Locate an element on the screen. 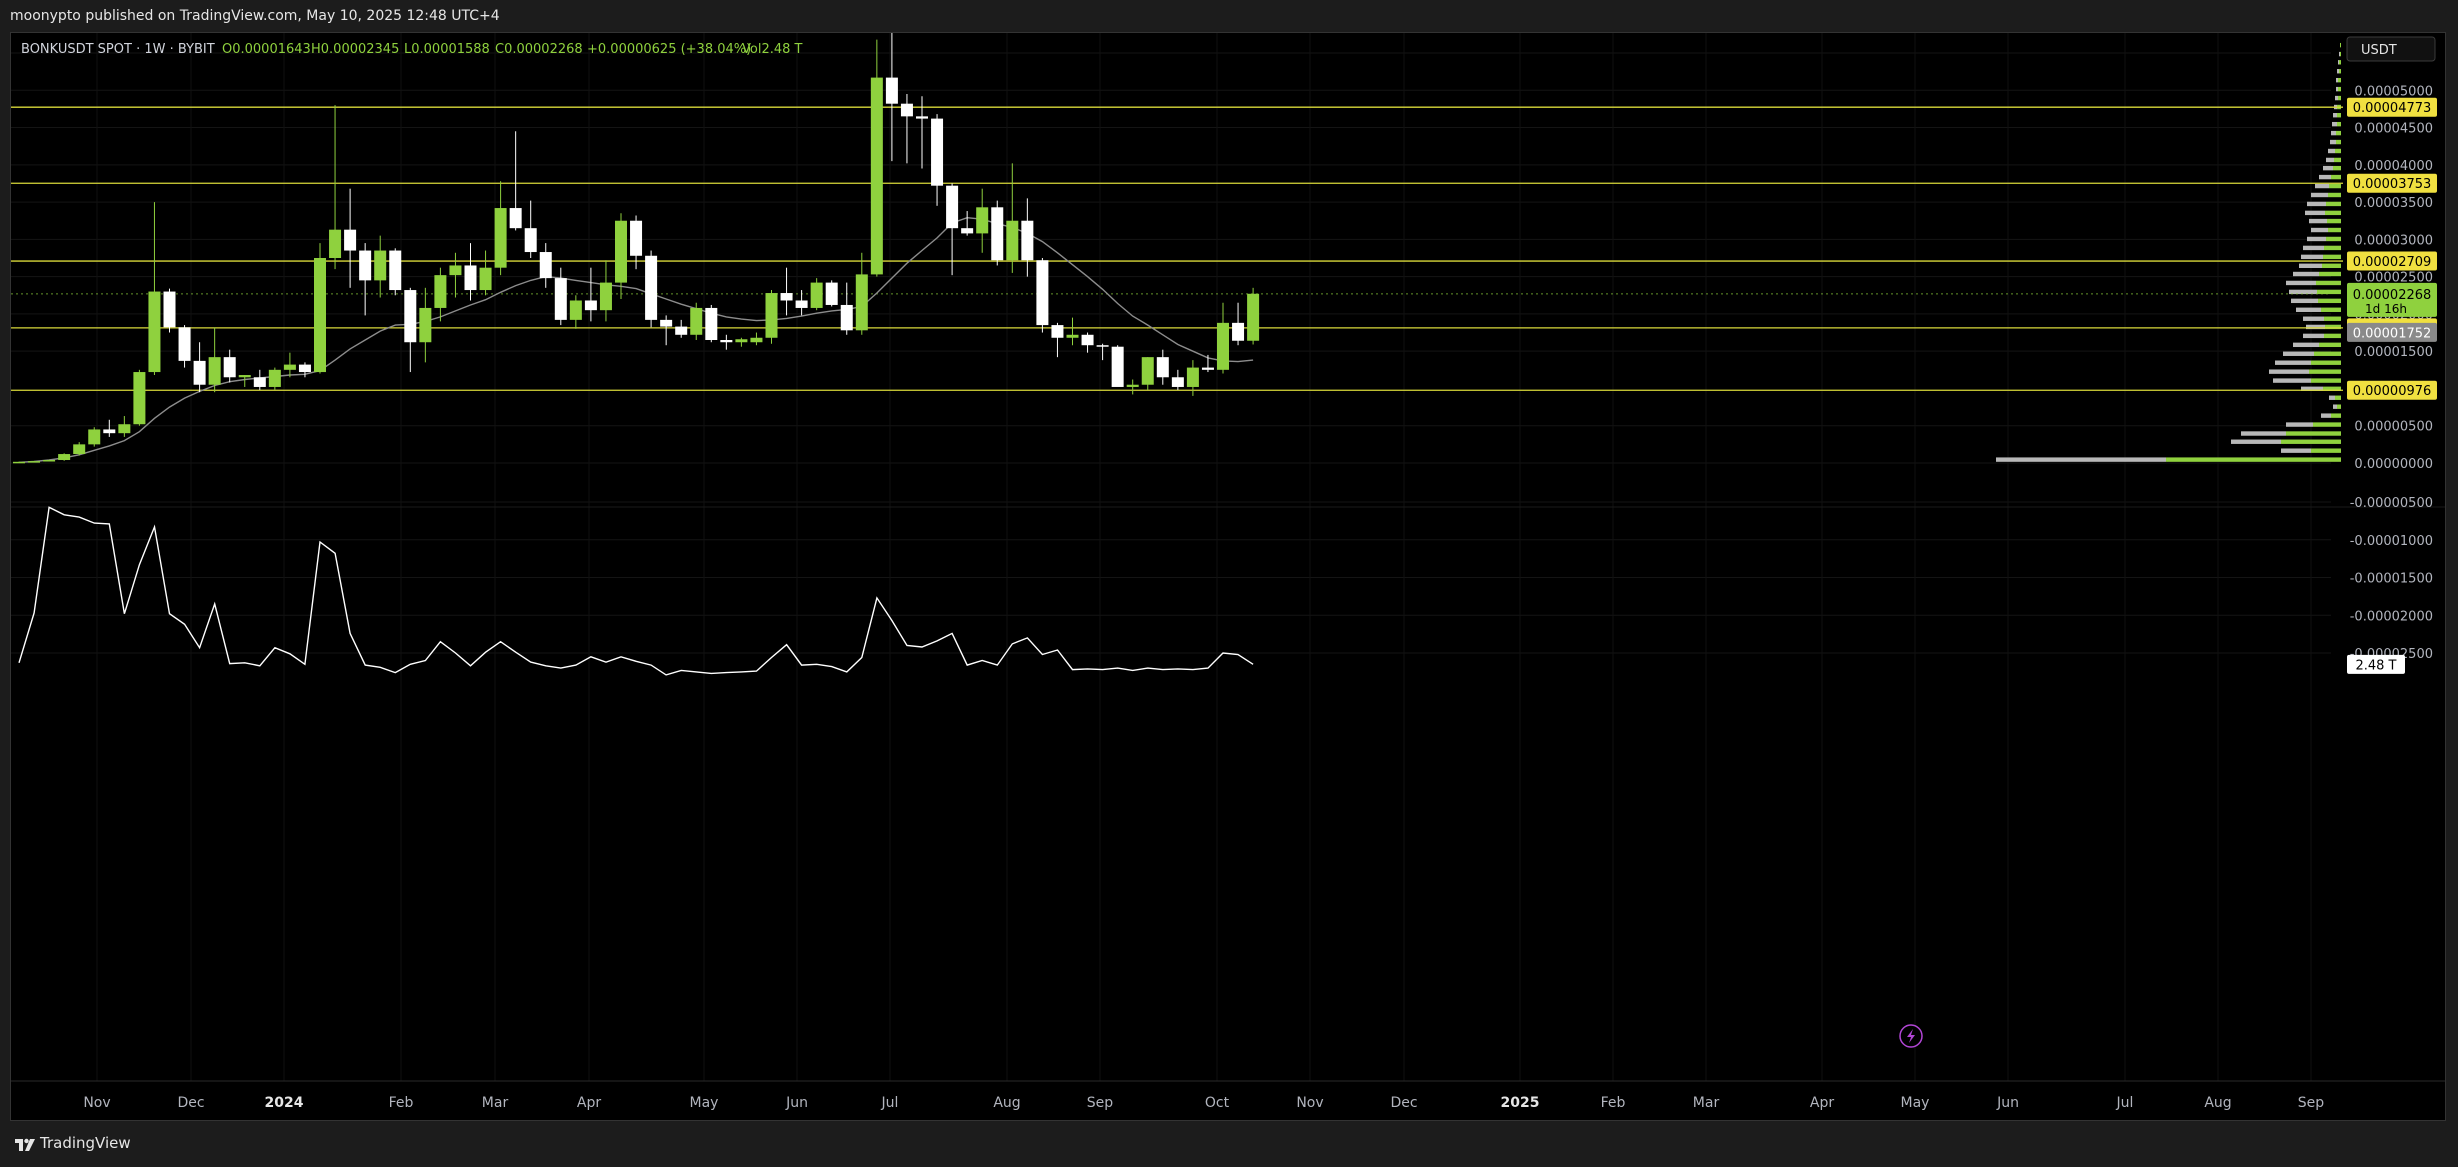  alert-lightning-icon is located at coordinates (1911, 1036).